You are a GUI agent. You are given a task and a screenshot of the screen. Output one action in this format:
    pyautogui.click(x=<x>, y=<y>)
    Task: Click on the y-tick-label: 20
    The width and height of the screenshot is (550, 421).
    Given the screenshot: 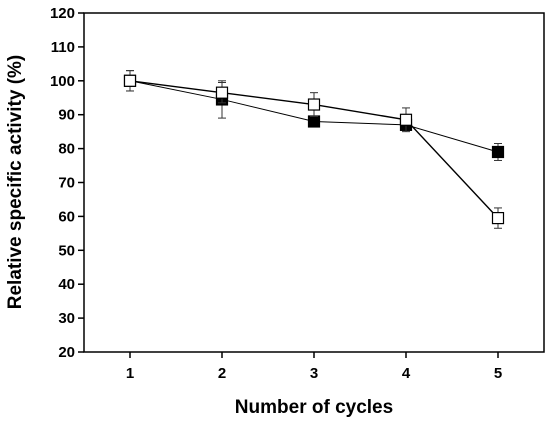 What is the action you would take?
    pyautogui.click(x=66, y=352)
    